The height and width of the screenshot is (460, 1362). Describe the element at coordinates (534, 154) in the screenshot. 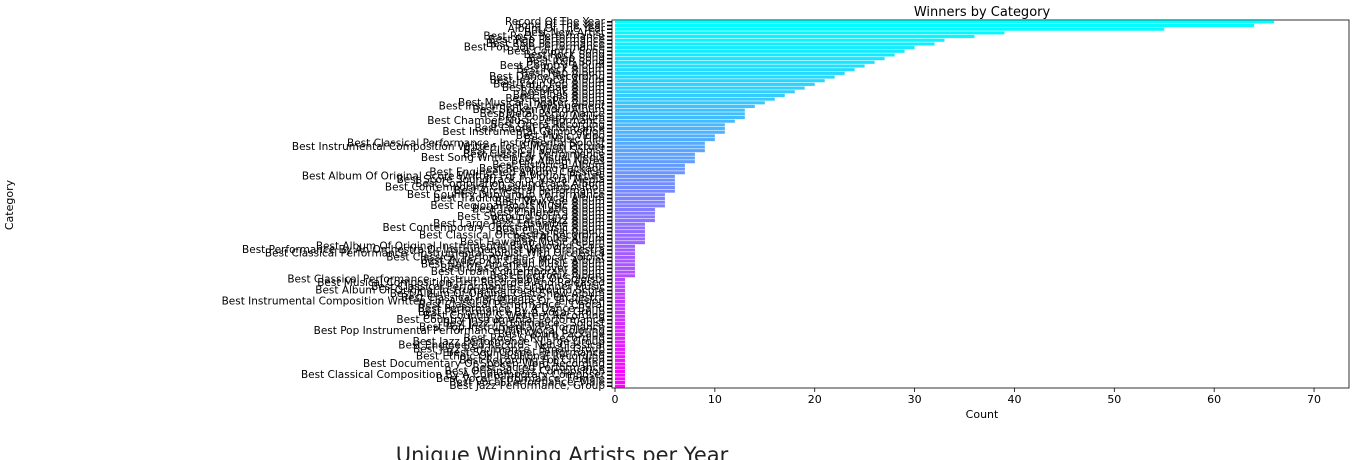

I see `y-tick-label: Best Classical Performance` at that location.